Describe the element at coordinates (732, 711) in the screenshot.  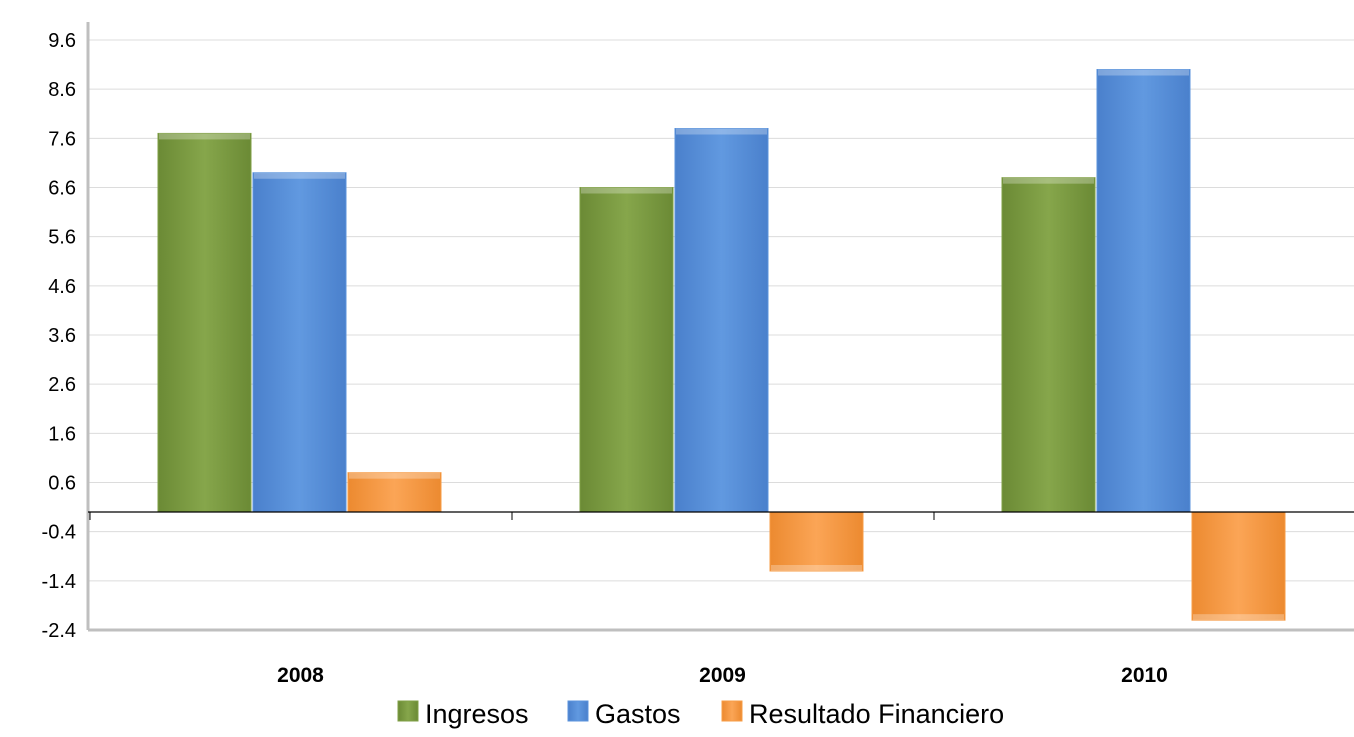
I see `legend-swatch-resultado-financiero` at that location.